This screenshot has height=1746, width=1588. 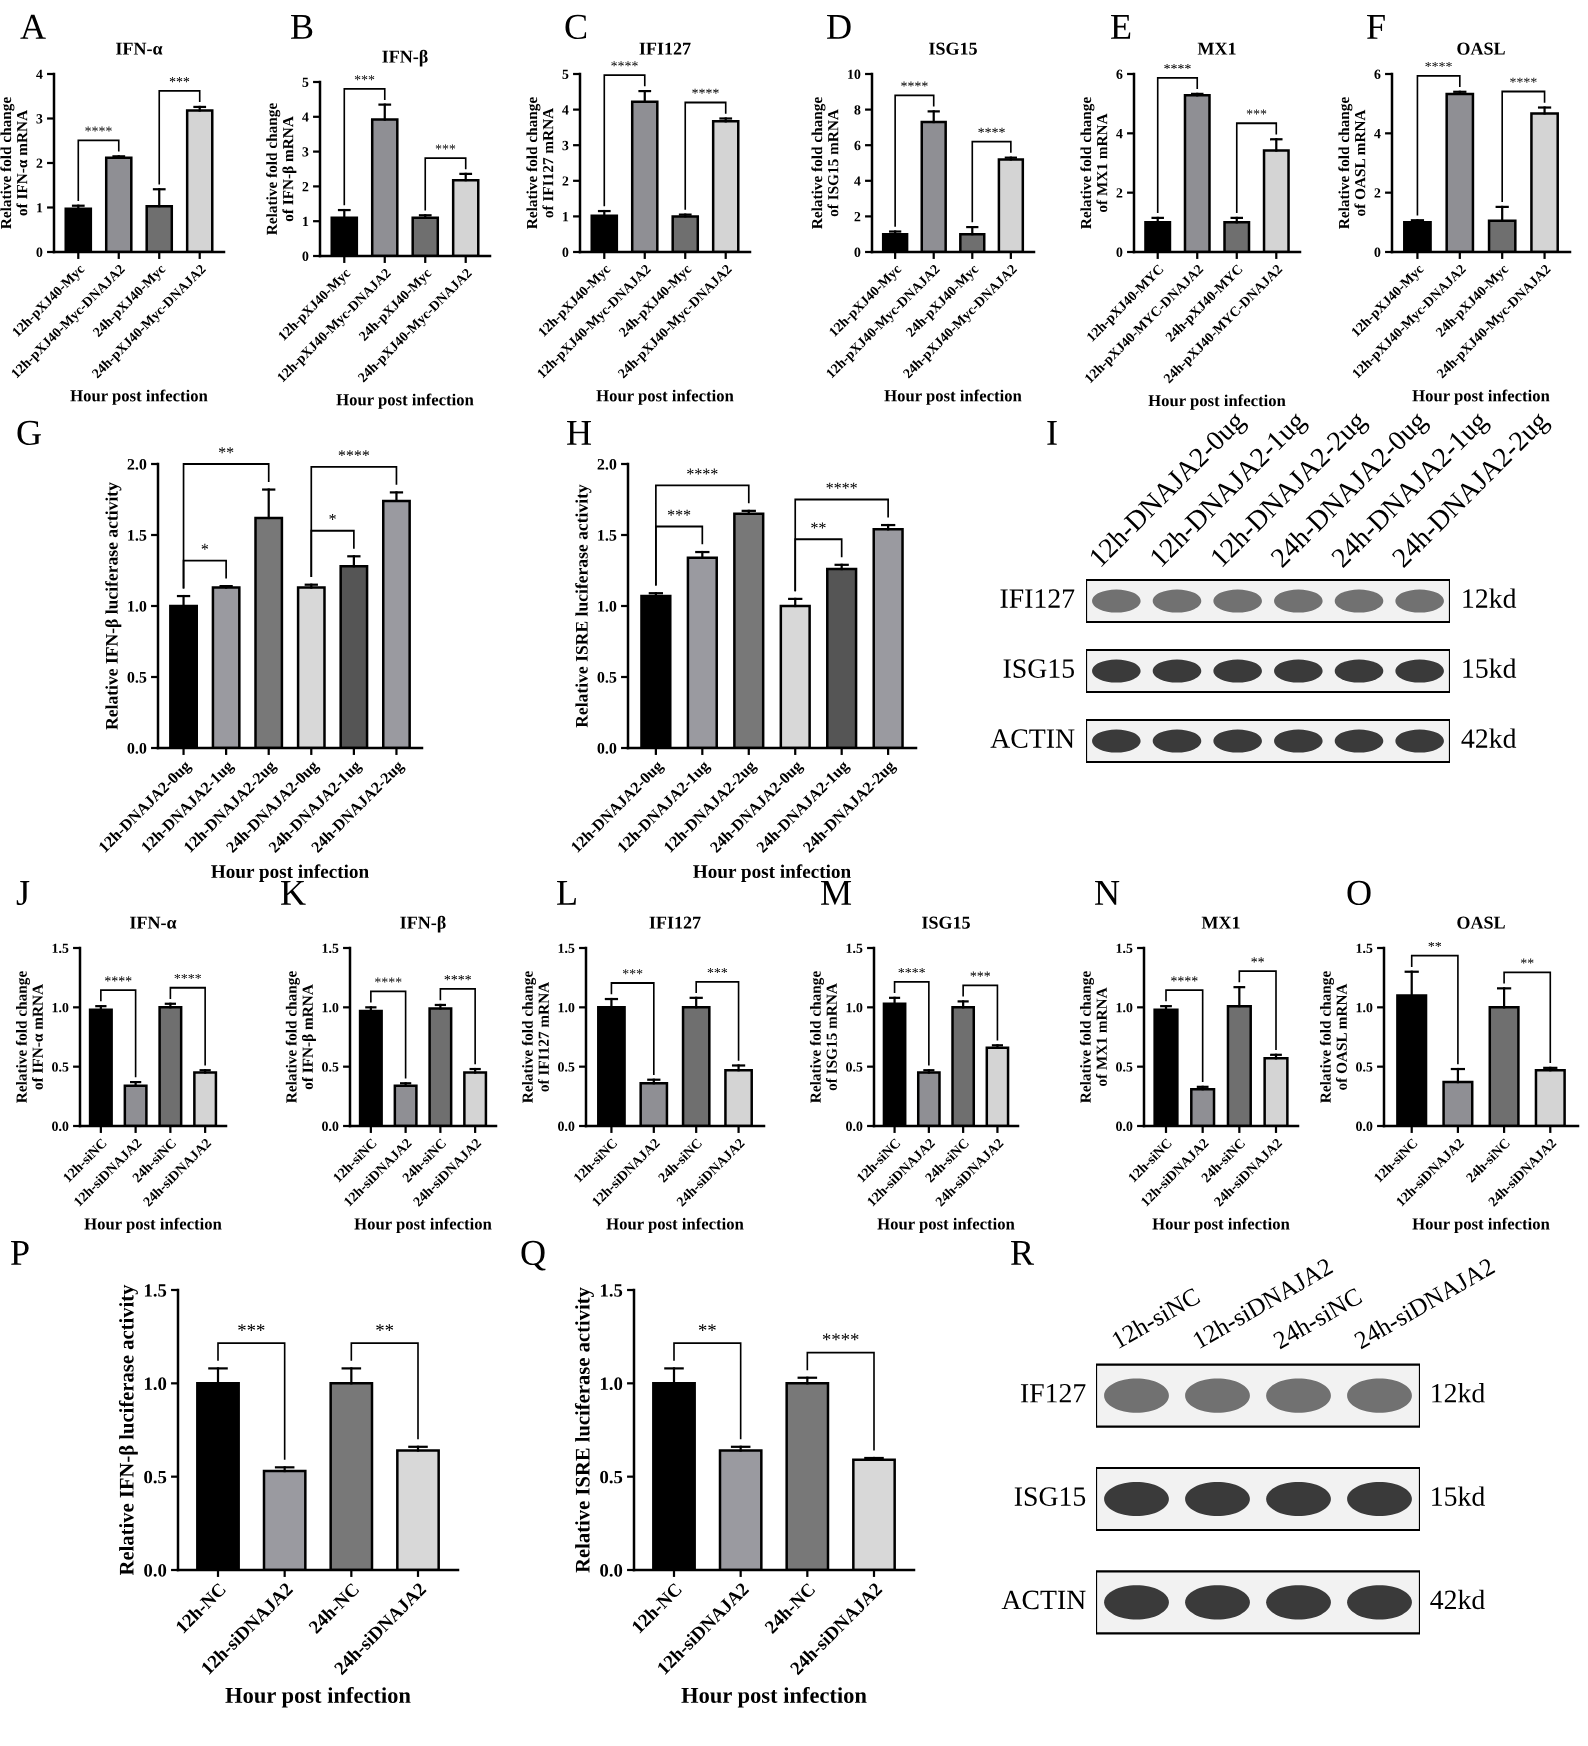 I want to click on text: G, so click(x=29, y=433).